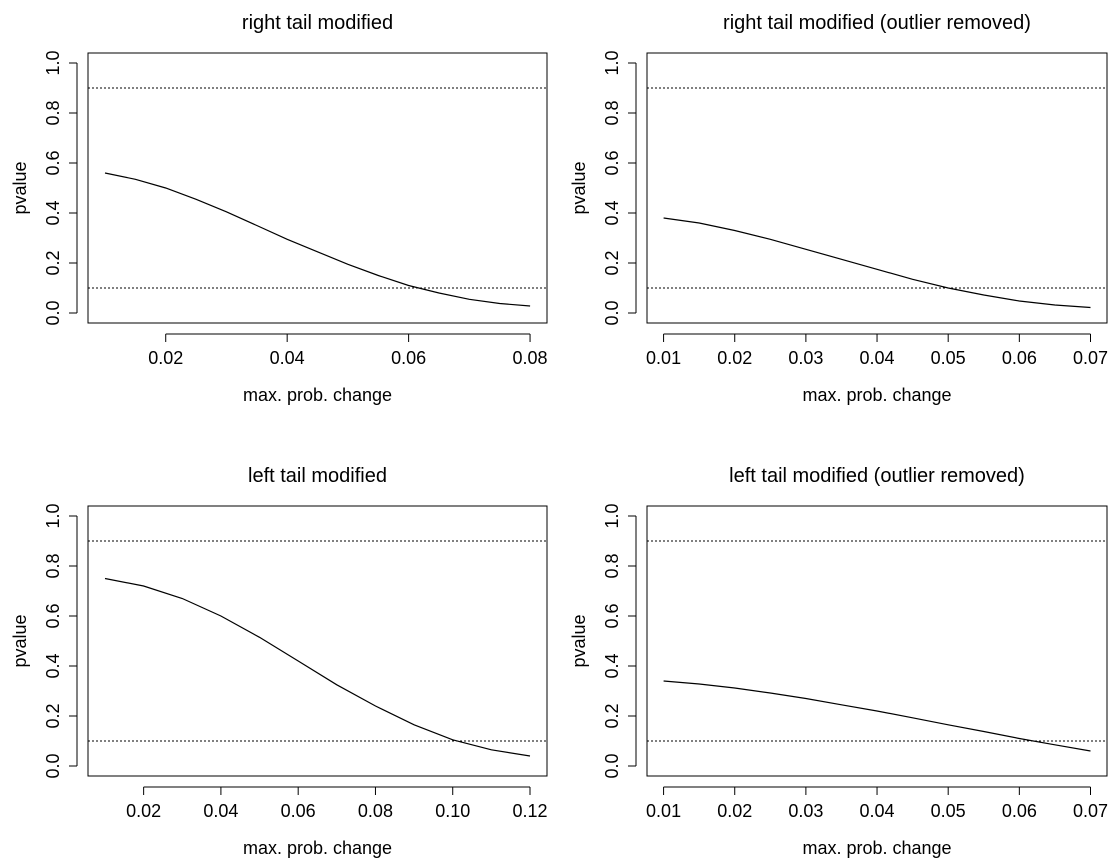 Image resolution: width=1115 pixels, height=861 pixels. What do you see at coordinates (529, 811) in the screenshot?
I see `x-tick-label: 0.12` at bounding box center [529, 811].